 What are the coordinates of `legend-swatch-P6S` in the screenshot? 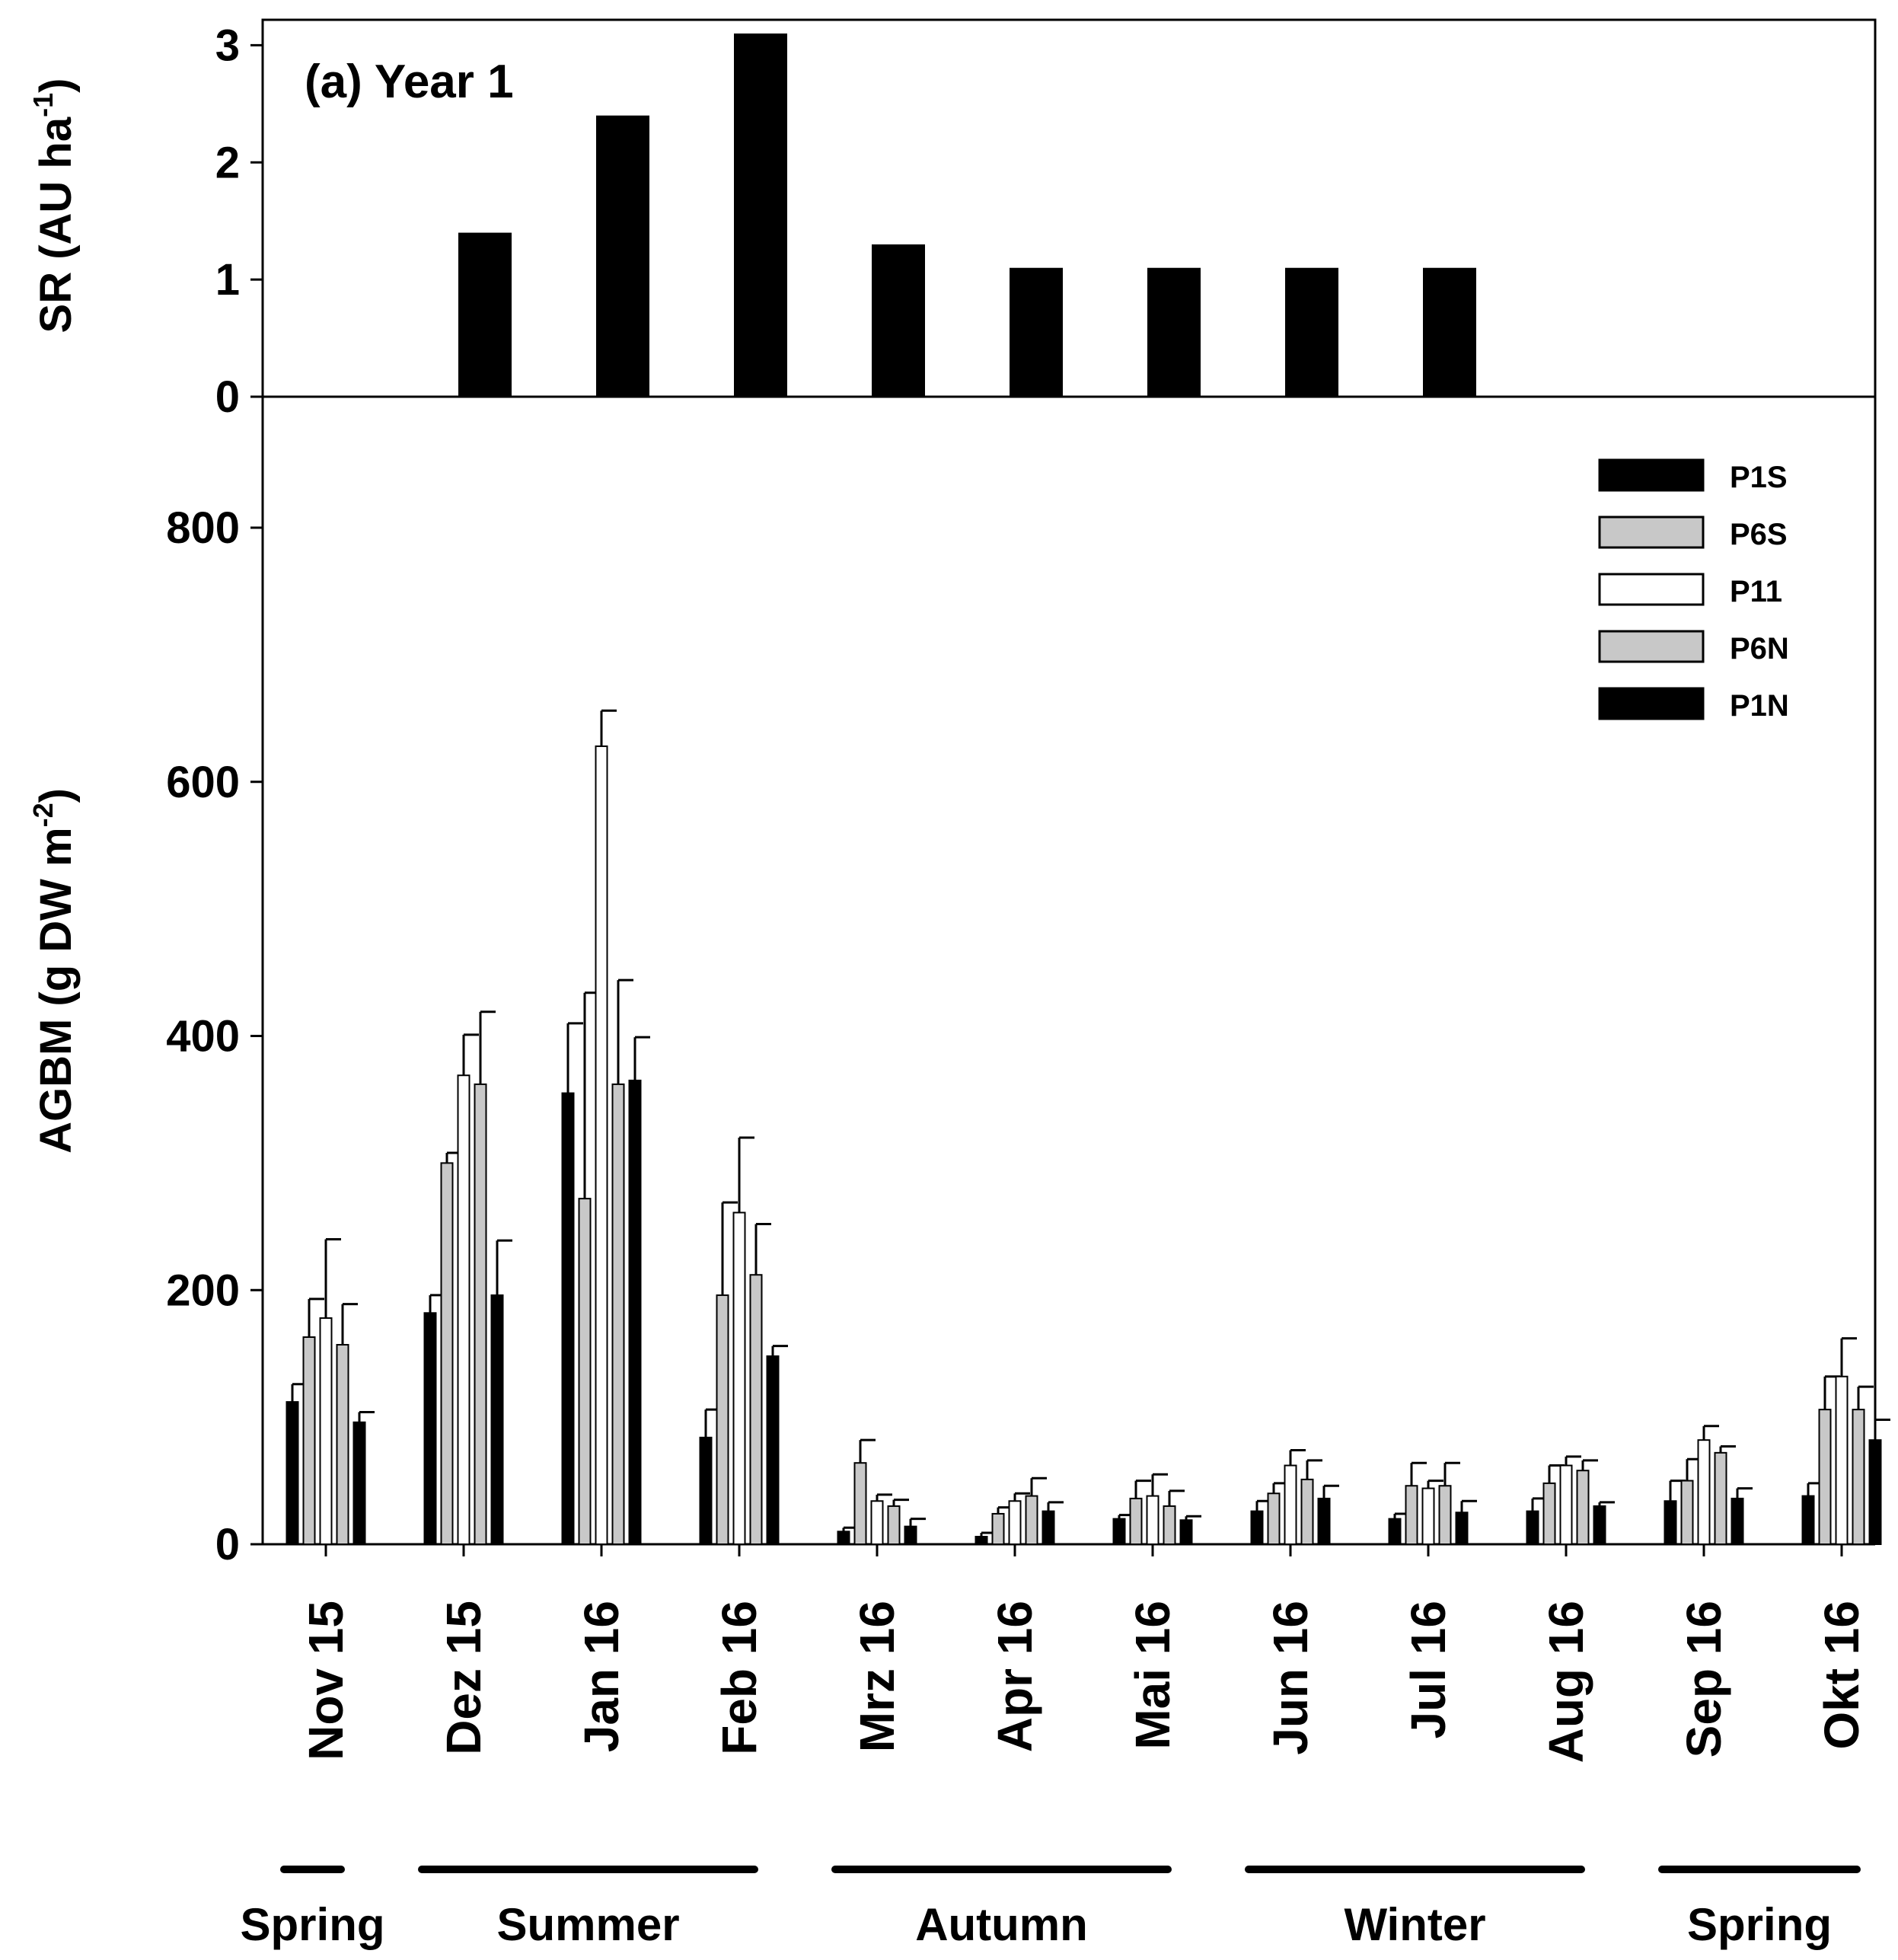 It's located at (1651, 532).